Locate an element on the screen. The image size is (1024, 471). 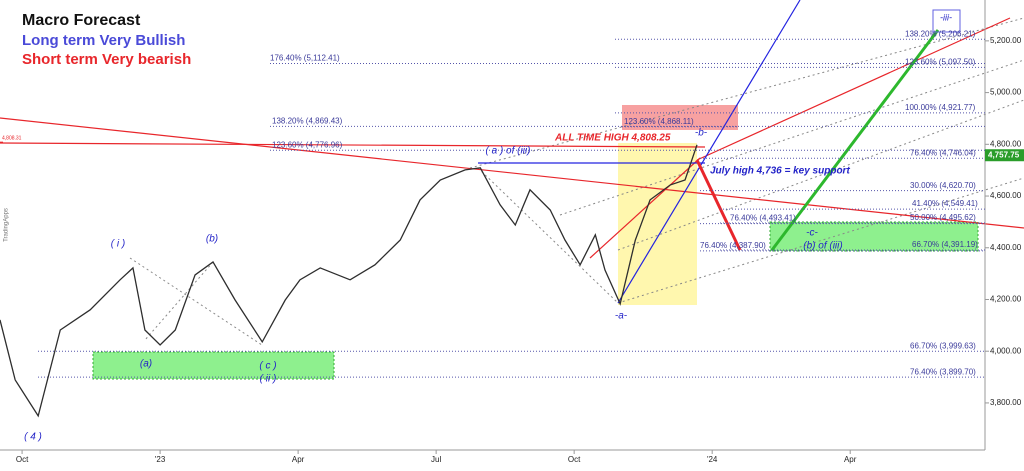
wave-label: (b) is located at coordinates (212, 239).